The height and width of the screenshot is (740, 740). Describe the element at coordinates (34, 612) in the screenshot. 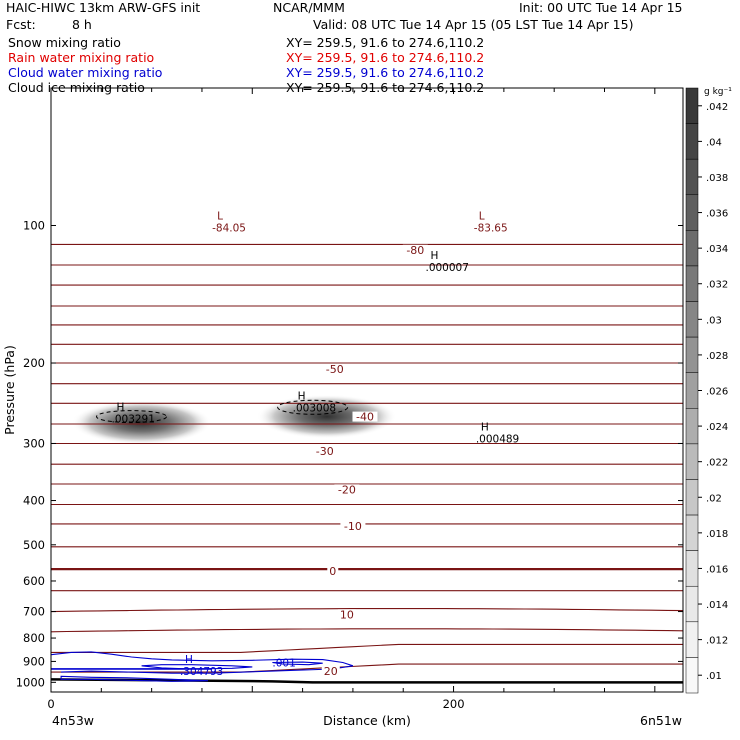

I see `y-tick-label: 700` at that location.